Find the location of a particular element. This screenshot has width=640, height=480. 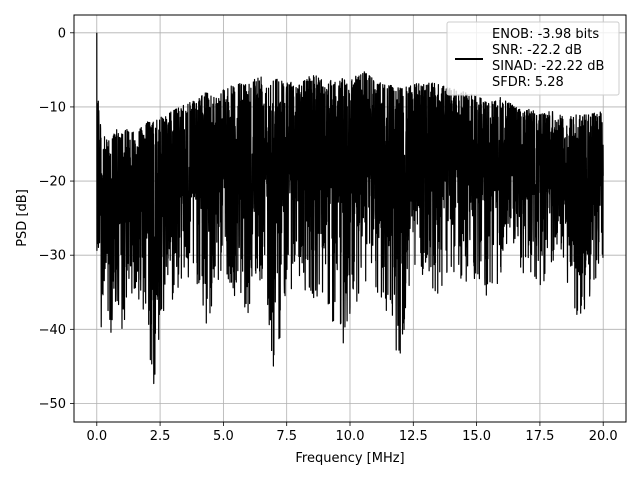

y-tick-label: −50 is located at coordinates (52, 404).